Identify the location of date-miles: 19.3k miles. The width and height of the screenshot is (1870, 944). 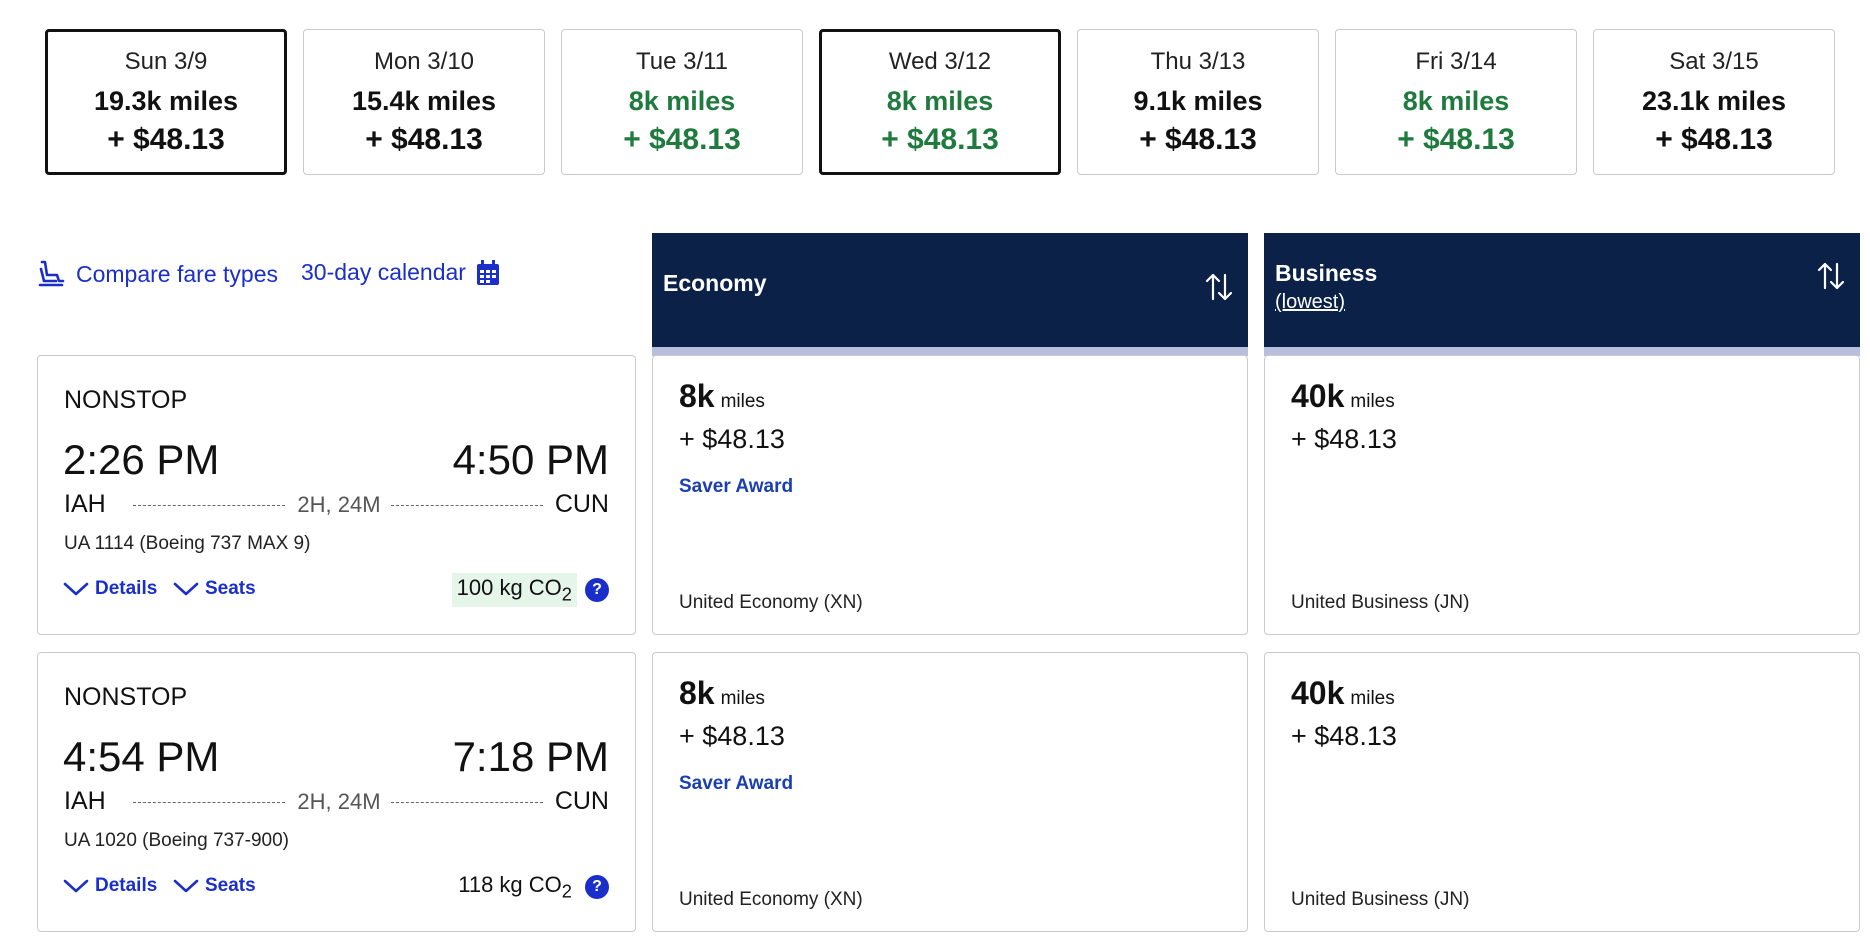
(166, 101).